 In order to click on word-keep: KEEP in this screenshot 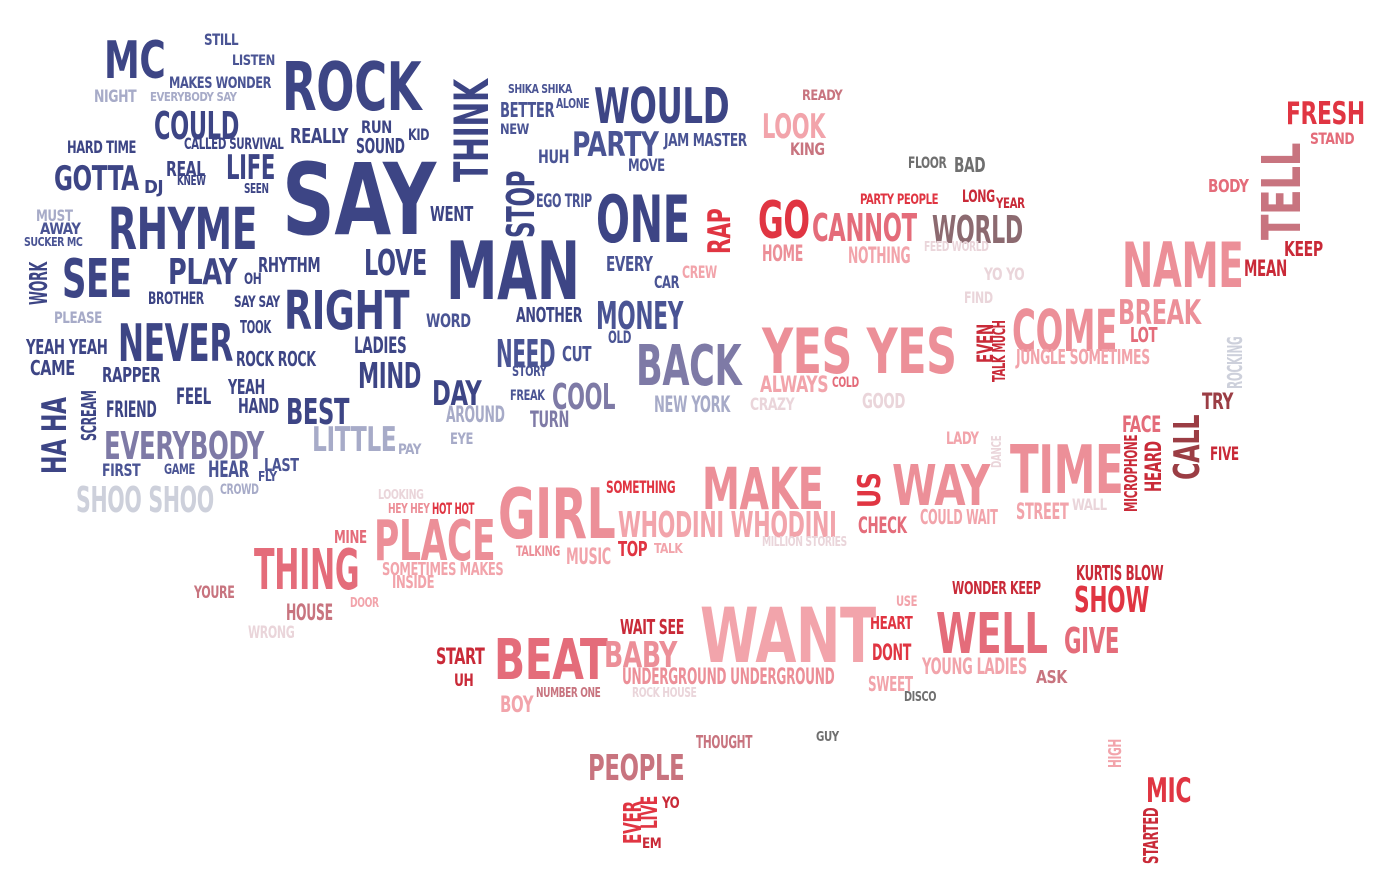, I will do `click(1303, 249)`.